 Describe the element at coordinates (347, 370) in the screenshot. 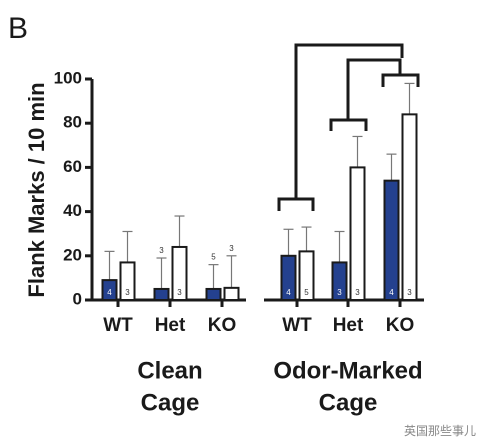

I see `group-label: Odor-Marked` at that location.